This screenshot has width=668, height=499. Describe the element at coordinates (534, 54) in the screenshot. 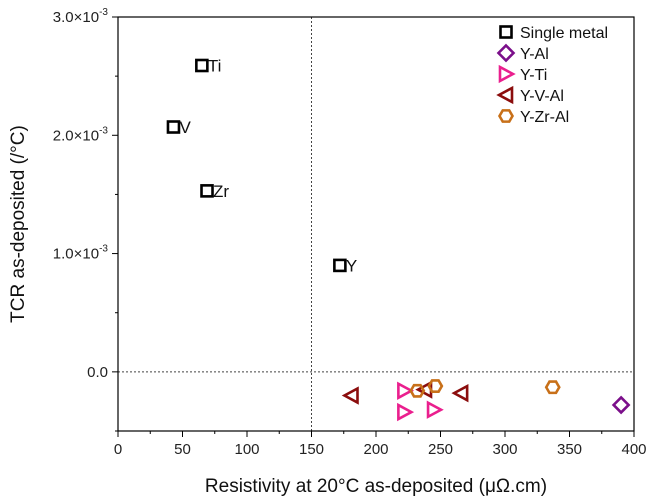

I see `legend-label: Y-Al` at that location.